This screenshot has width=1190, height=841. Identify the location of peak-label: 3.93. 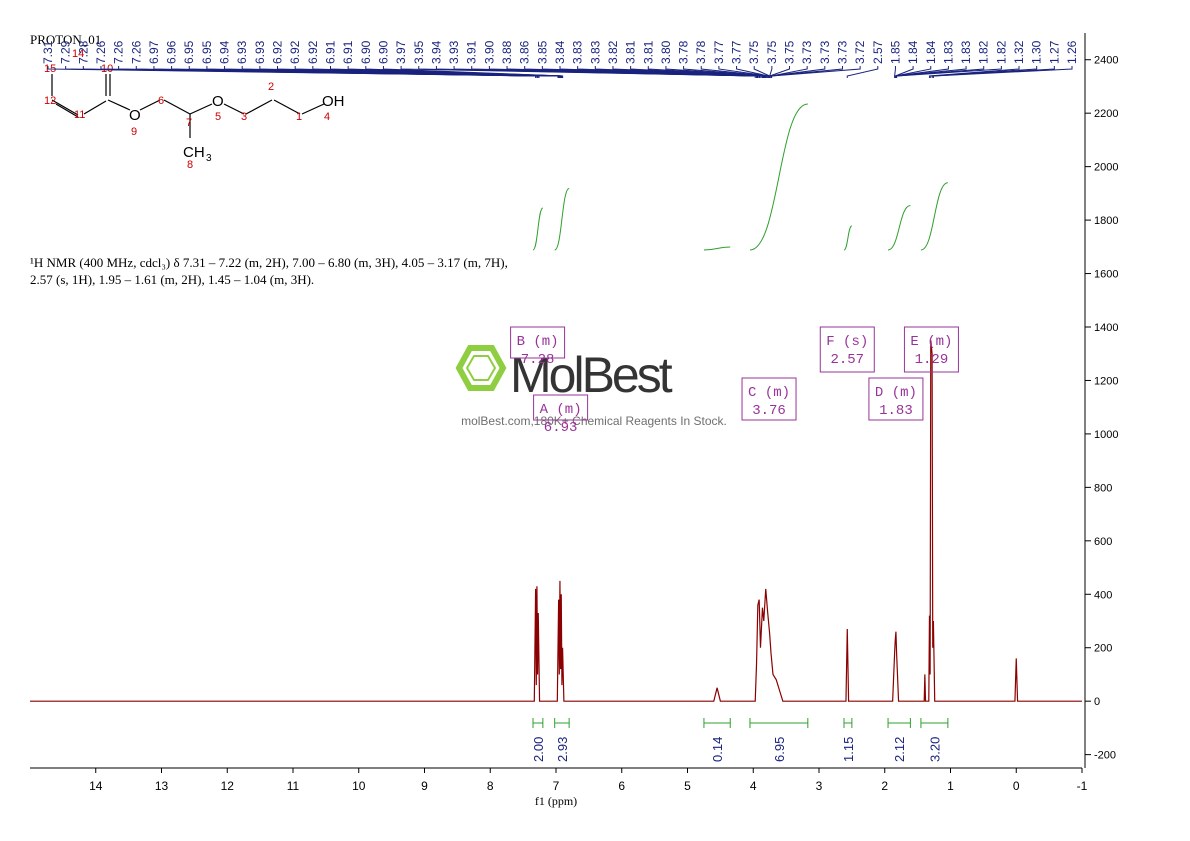
(454, 52).